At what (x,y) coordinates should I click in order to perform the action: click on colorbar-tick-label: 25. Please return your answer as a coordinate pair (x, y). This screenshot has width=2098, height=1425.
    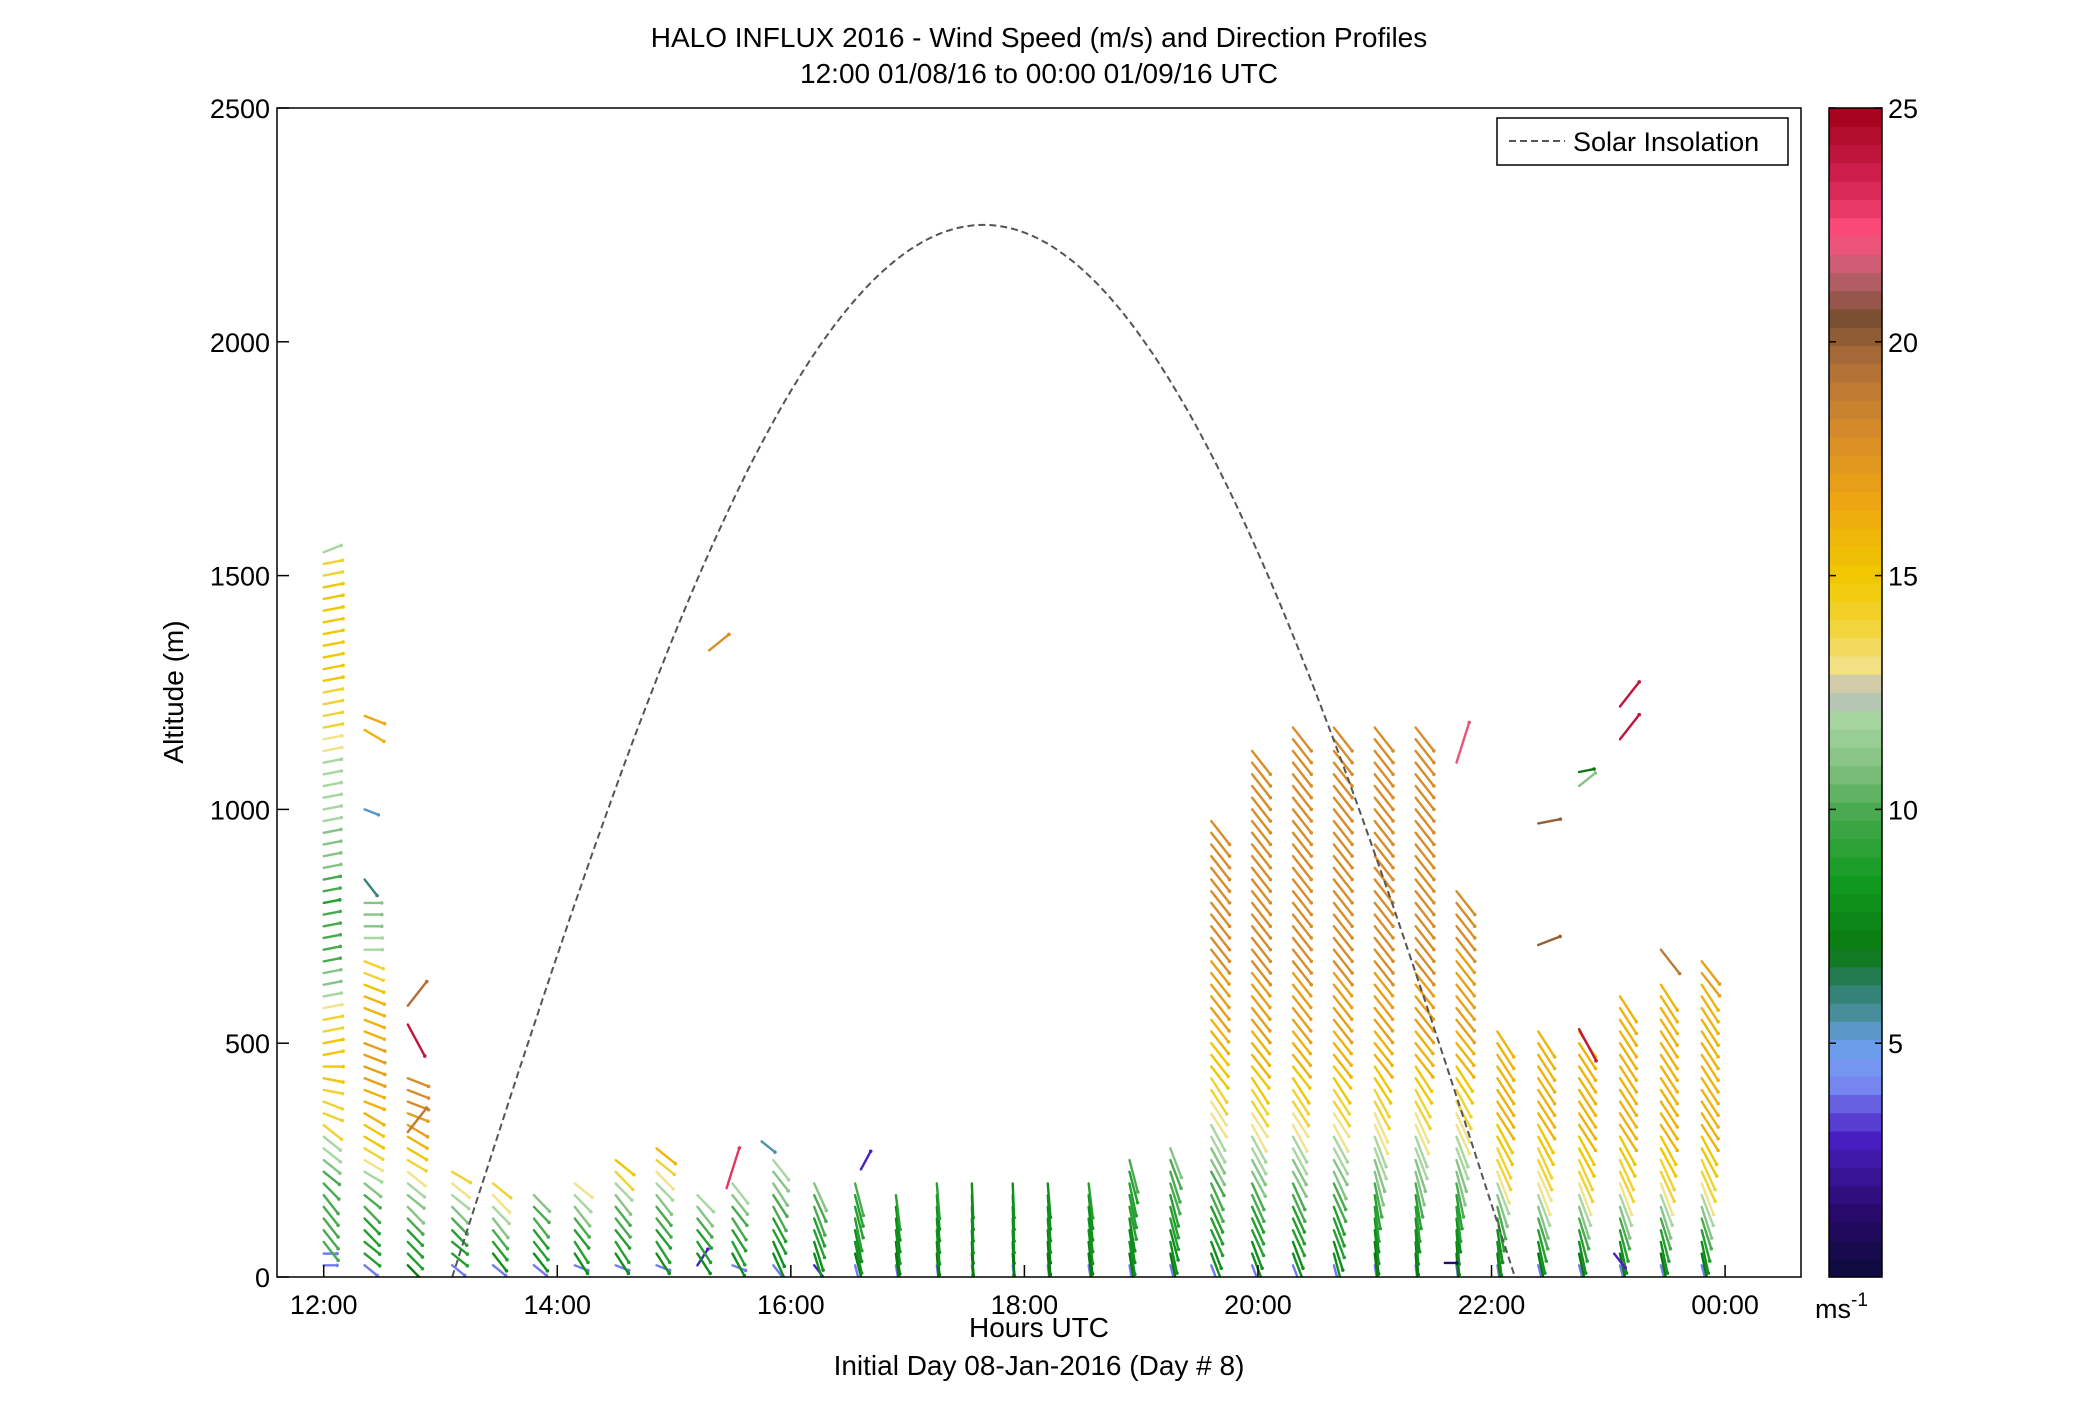
    Looking at the image, I should click on (1903, 109).